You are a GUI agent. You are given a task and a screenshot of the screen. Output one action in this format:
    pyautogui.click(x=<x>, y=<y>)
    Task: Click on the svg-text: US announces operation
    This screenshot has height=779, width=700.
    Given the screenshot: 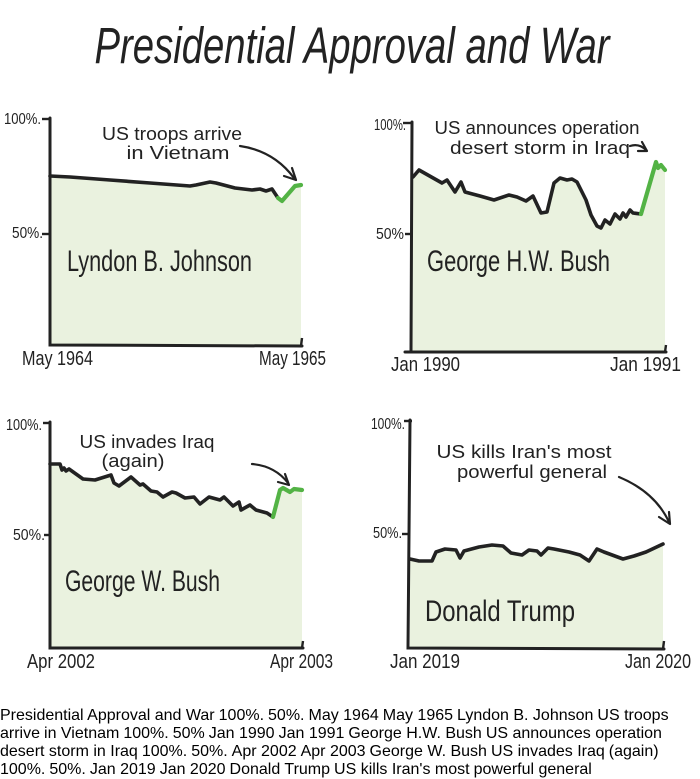 What is the action you would take?
    pyautogui.click(x=537, y=128)
    